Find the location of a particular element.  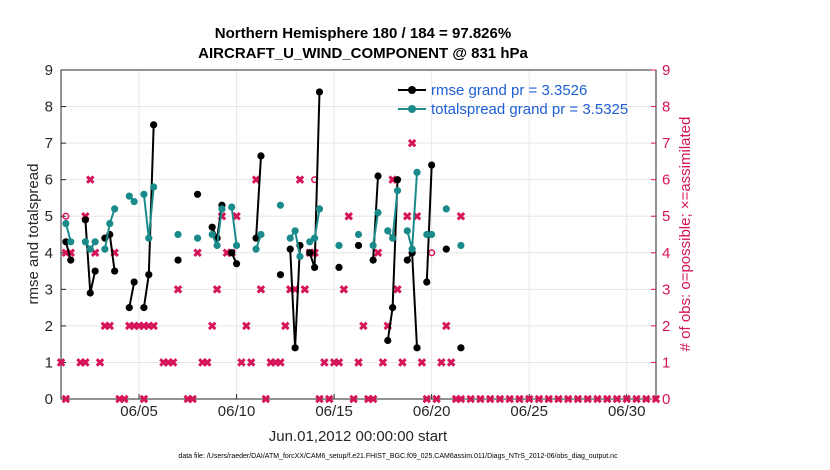

y-tick-label: 7 is located at coordinates (49, 143).